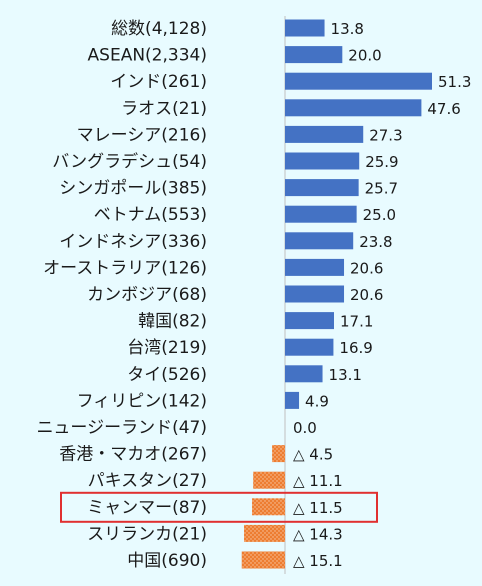 This screenshot has height=586, width=482. Describe the element at coordinates (305, 428) in the screenshot. I see `value-label: 0.0` at that location.